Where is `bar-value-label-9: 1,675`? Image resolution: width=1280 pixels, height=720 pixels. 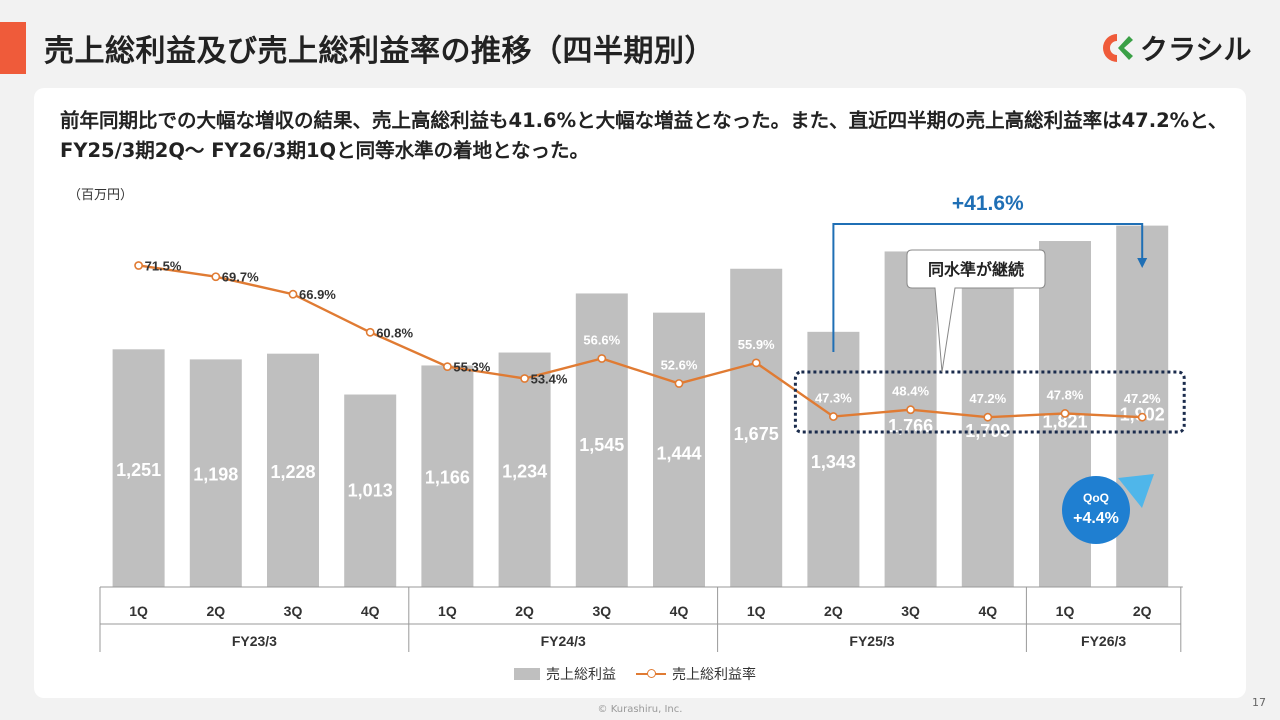
bar-value-label-9: 1,675 is located at coordinates (756, 434).